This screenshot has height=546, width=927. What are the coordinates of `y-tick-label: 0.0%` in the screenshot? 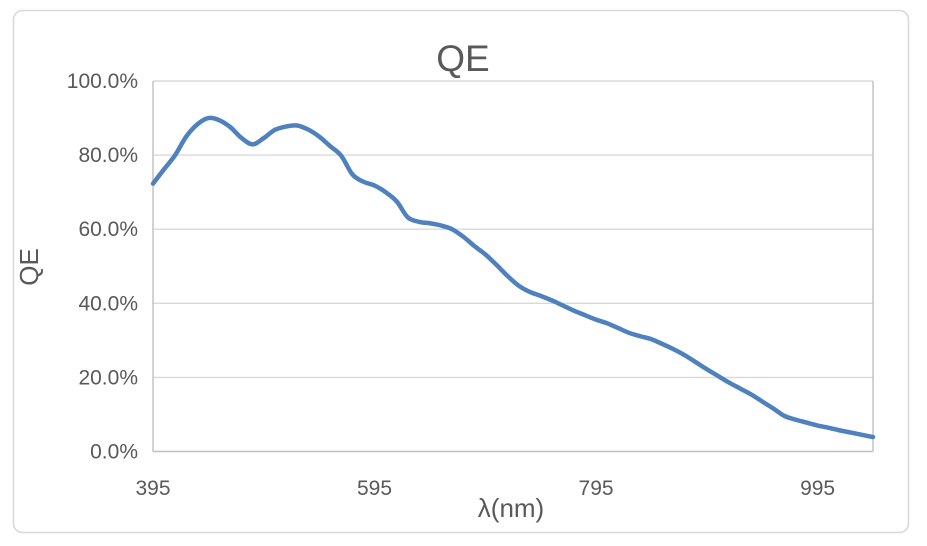 It's located at (114, 452).